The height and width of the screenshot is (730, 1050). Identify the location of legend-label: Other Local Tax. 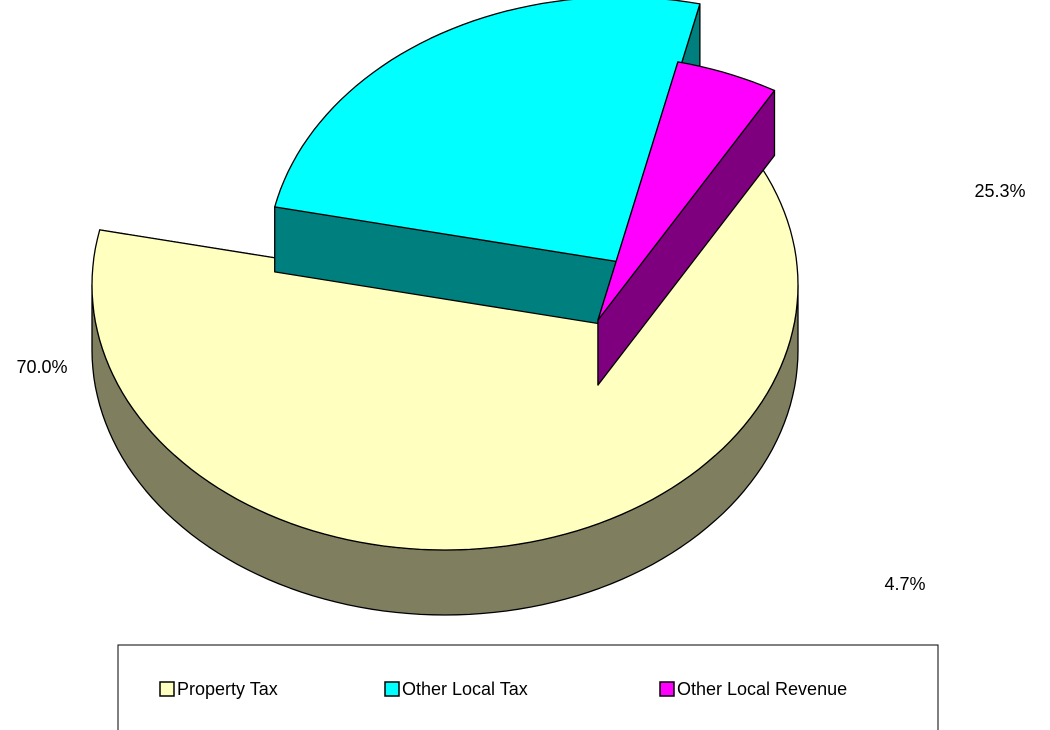
(465, 689).